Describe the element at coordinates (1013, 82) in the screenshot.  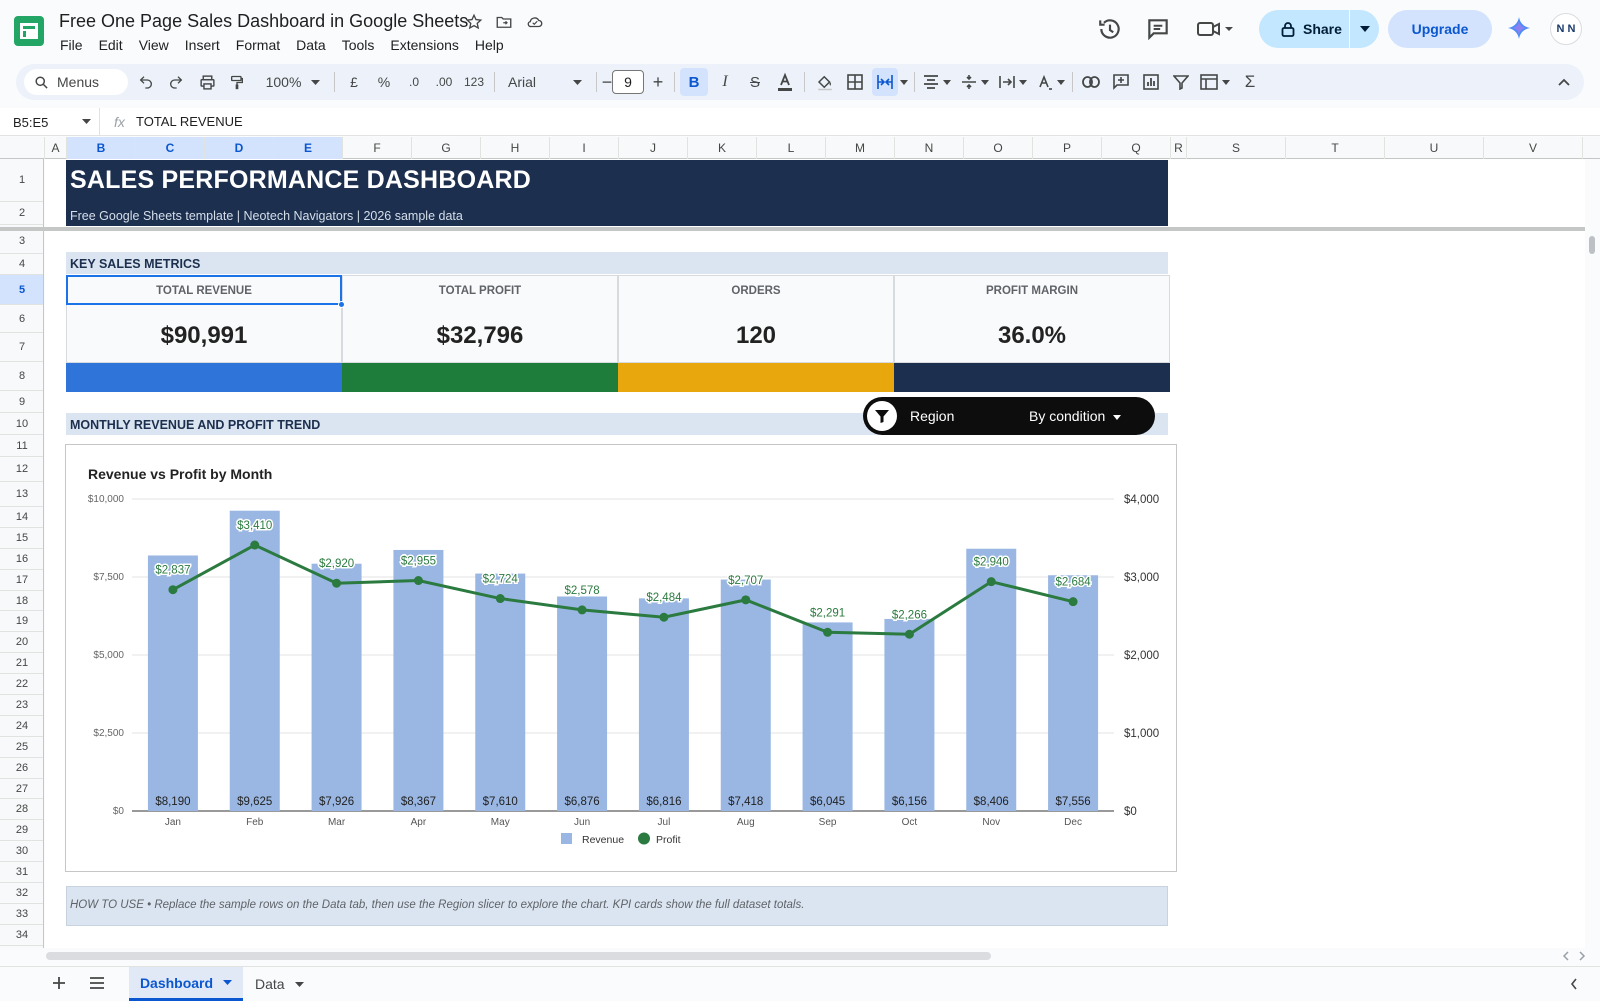
I see `text-wrapping-icon` at that location.